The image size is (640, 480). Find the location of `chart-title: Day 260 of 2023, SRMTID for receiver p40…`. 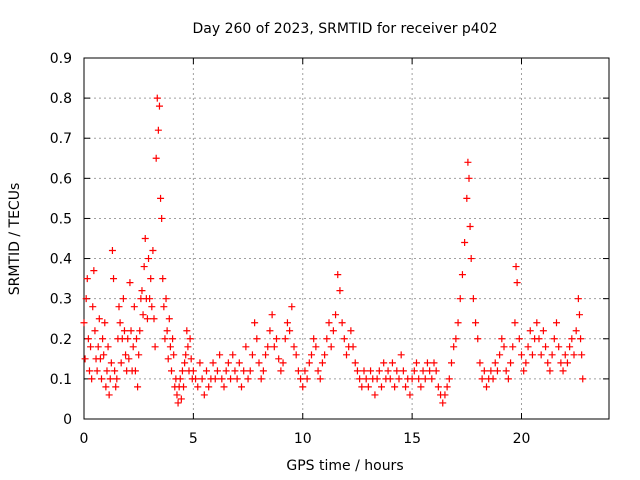

chart-title: Day 260 of 2023, SRMTID for receiver p40… is located at coordinates (344, 29).